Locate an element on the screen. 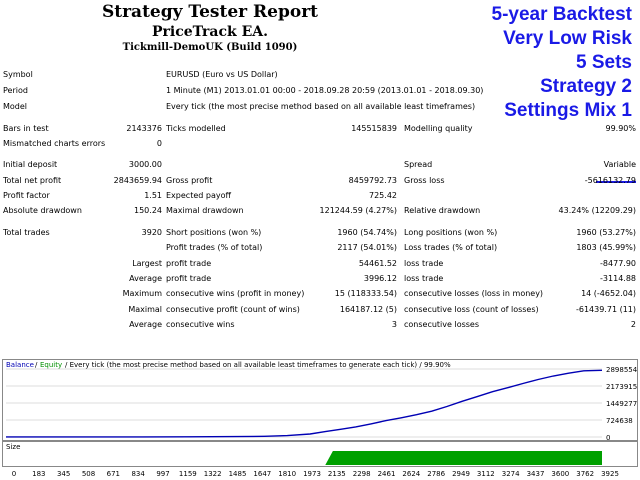  spread-label: Spread is located at coordinates (418, 164).